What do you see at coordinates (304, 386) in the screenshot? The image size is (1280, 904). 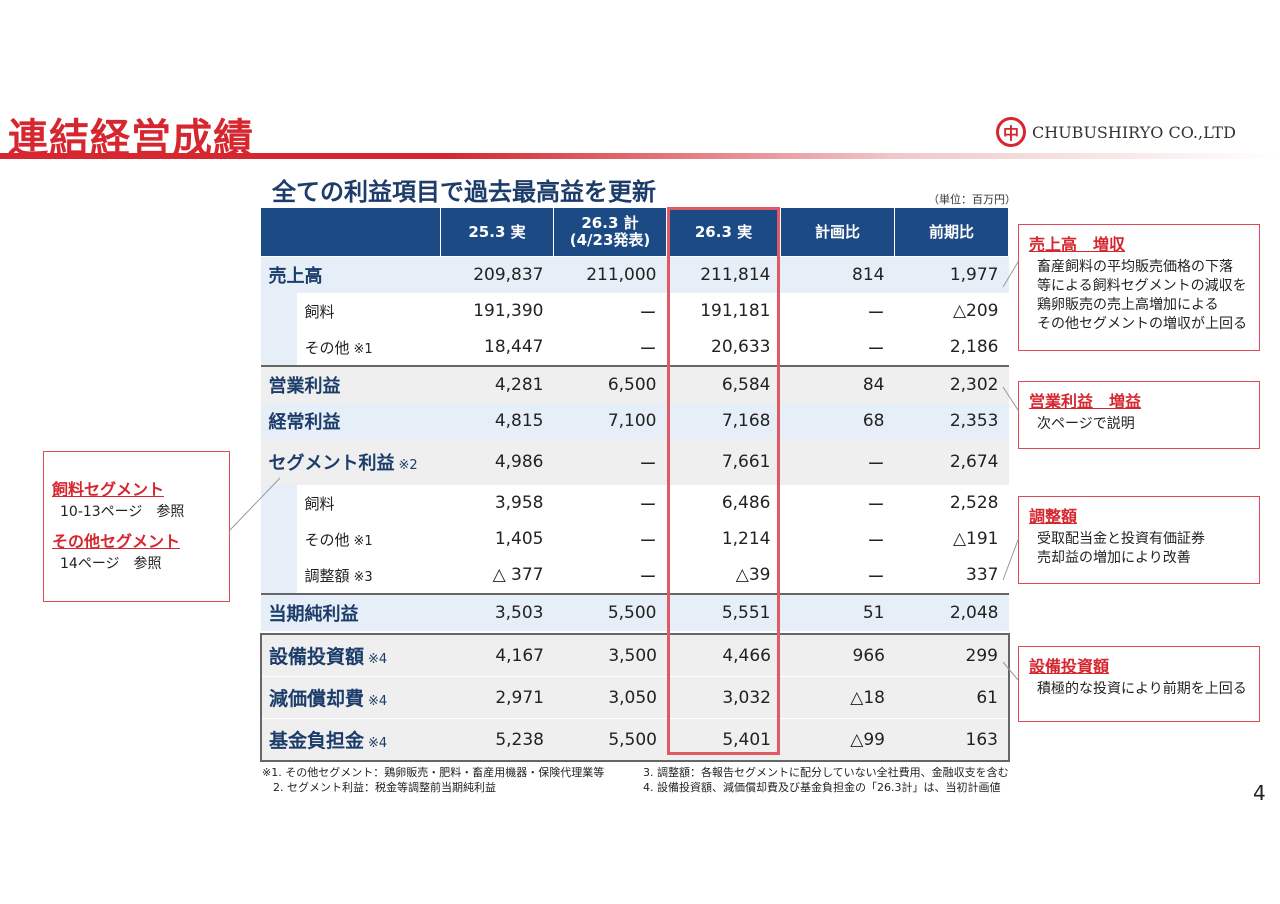 I see `row-label-text: 営業利益` at bounding box center [304, 386].